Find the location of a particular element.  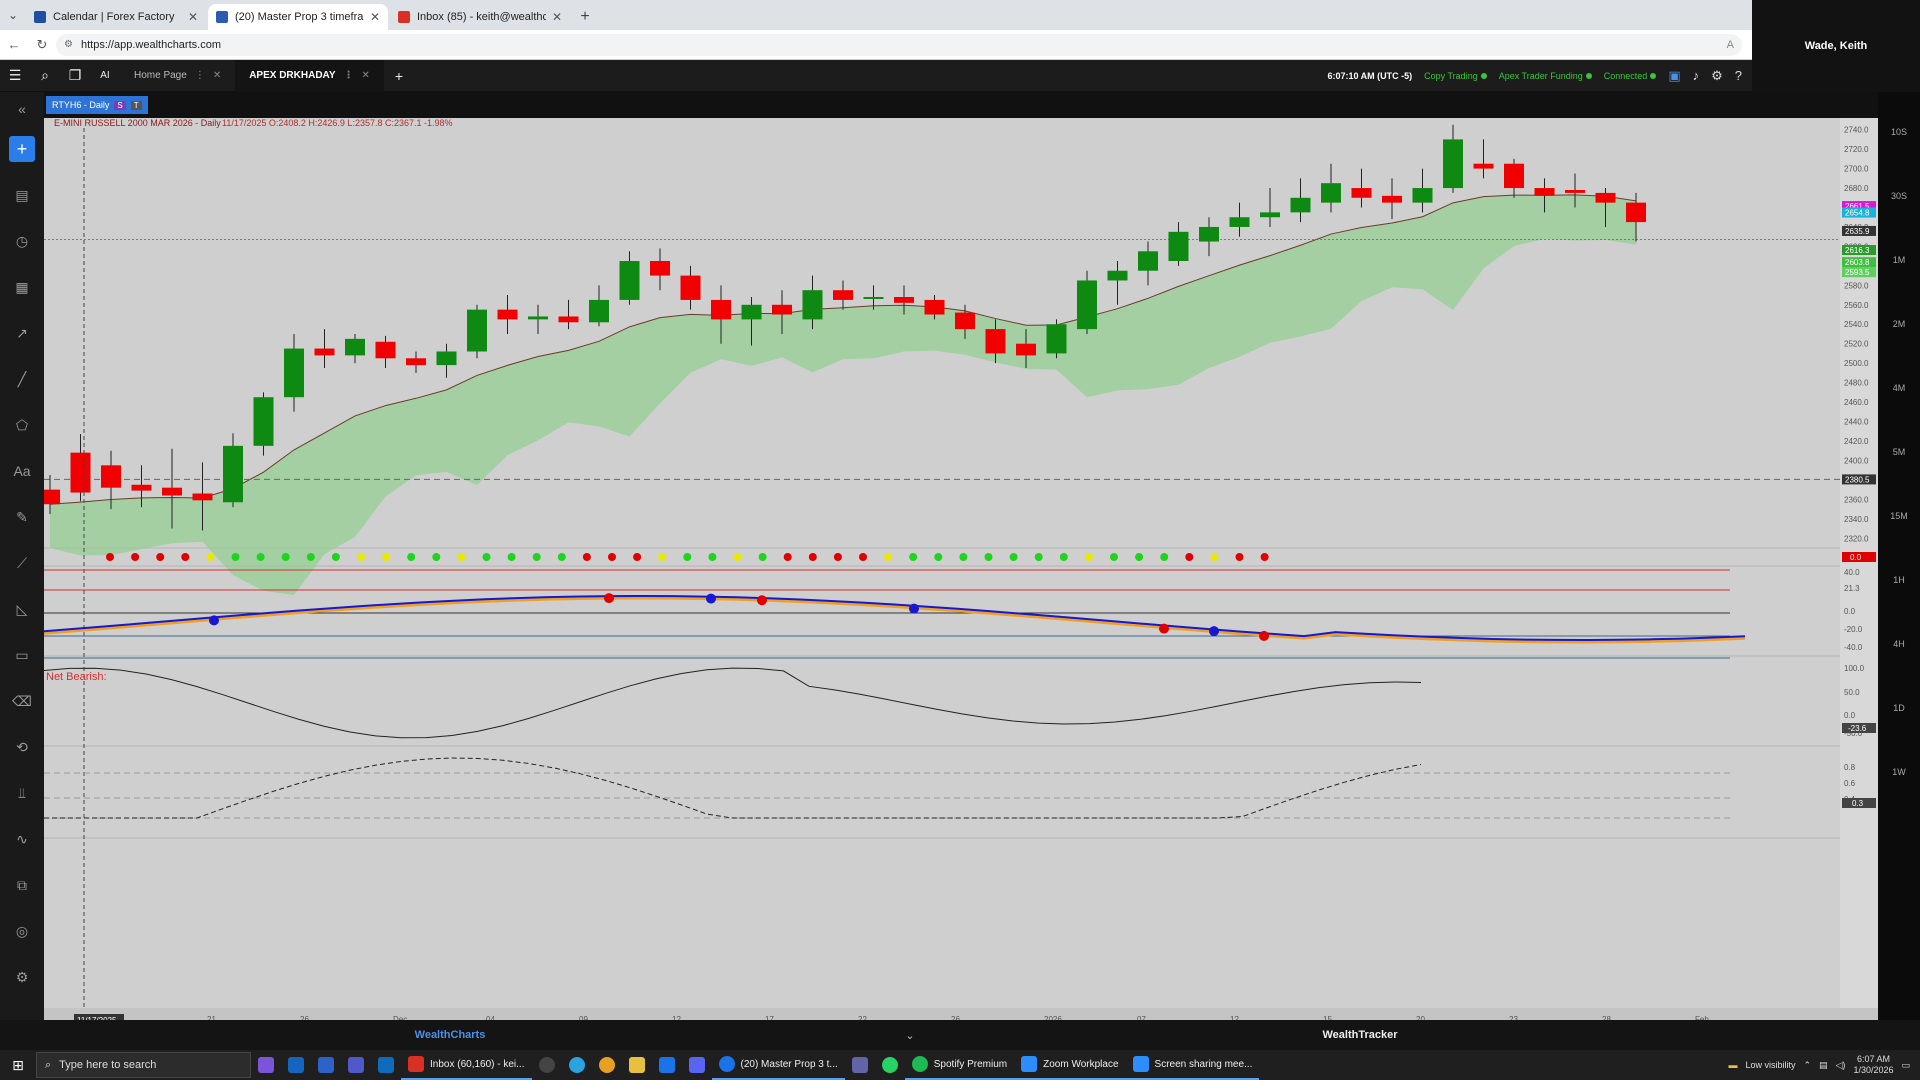

copy-trading-status: Copy Trading is located at coordinates (1455, 76).